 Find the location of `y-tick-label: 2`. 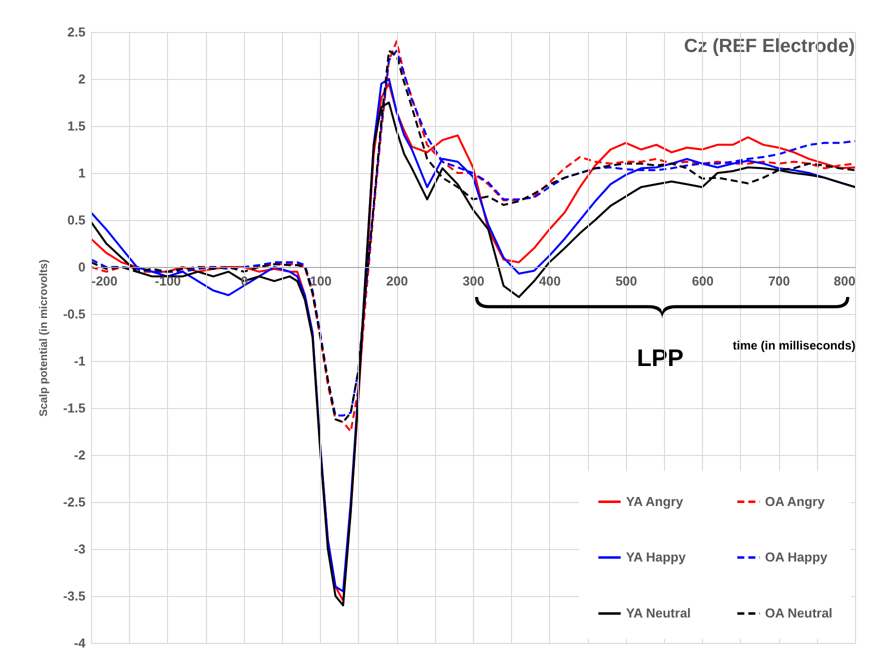

y-tick-label: 2 is located at coordinates (82, 79).